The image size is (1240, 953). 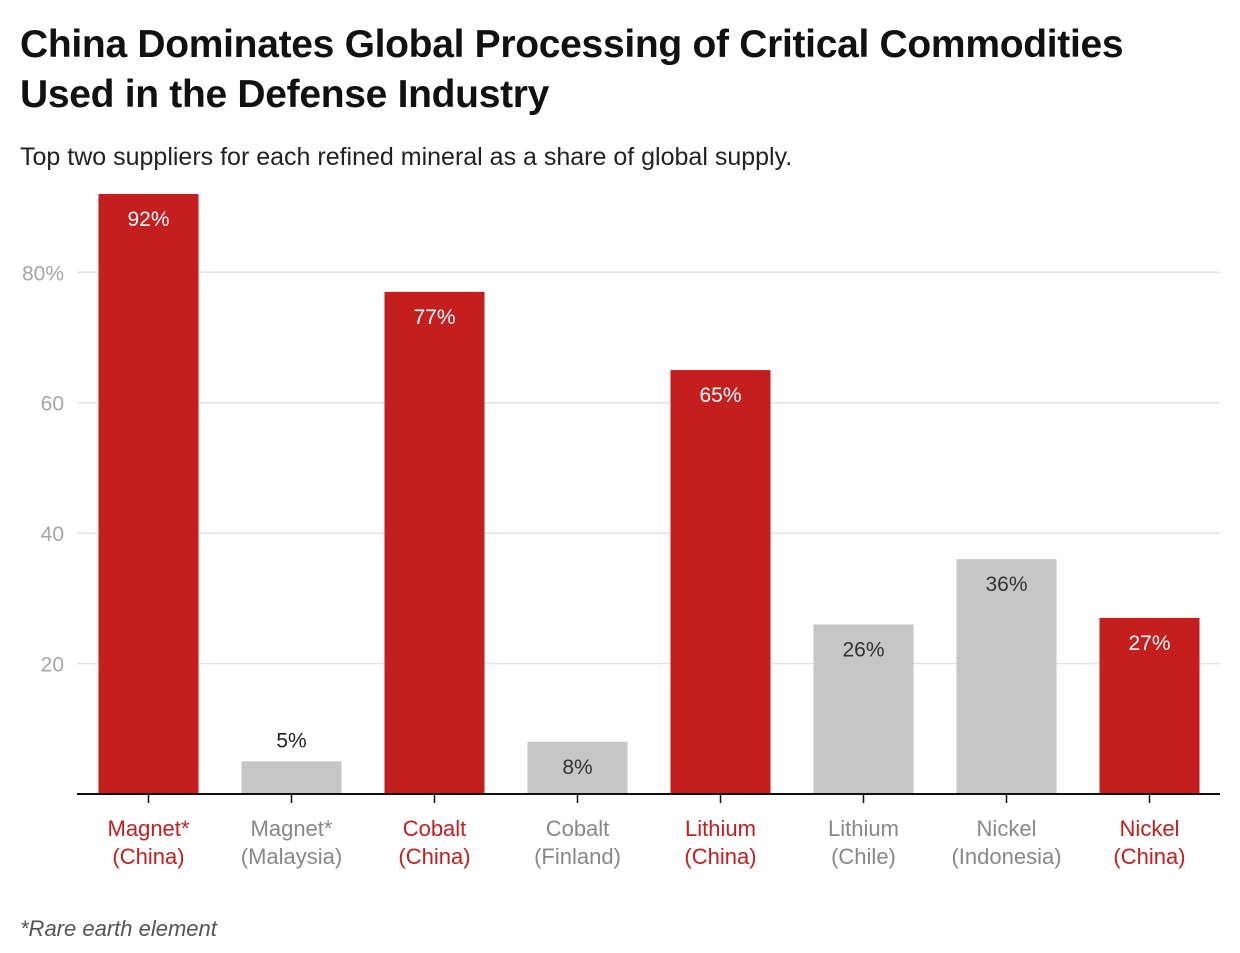 What do you see at coordinates (1006, 842) in the screenshot?
I see `x-tick-label: Nickel (Indonesia)` at bounding box center [1006, 842].